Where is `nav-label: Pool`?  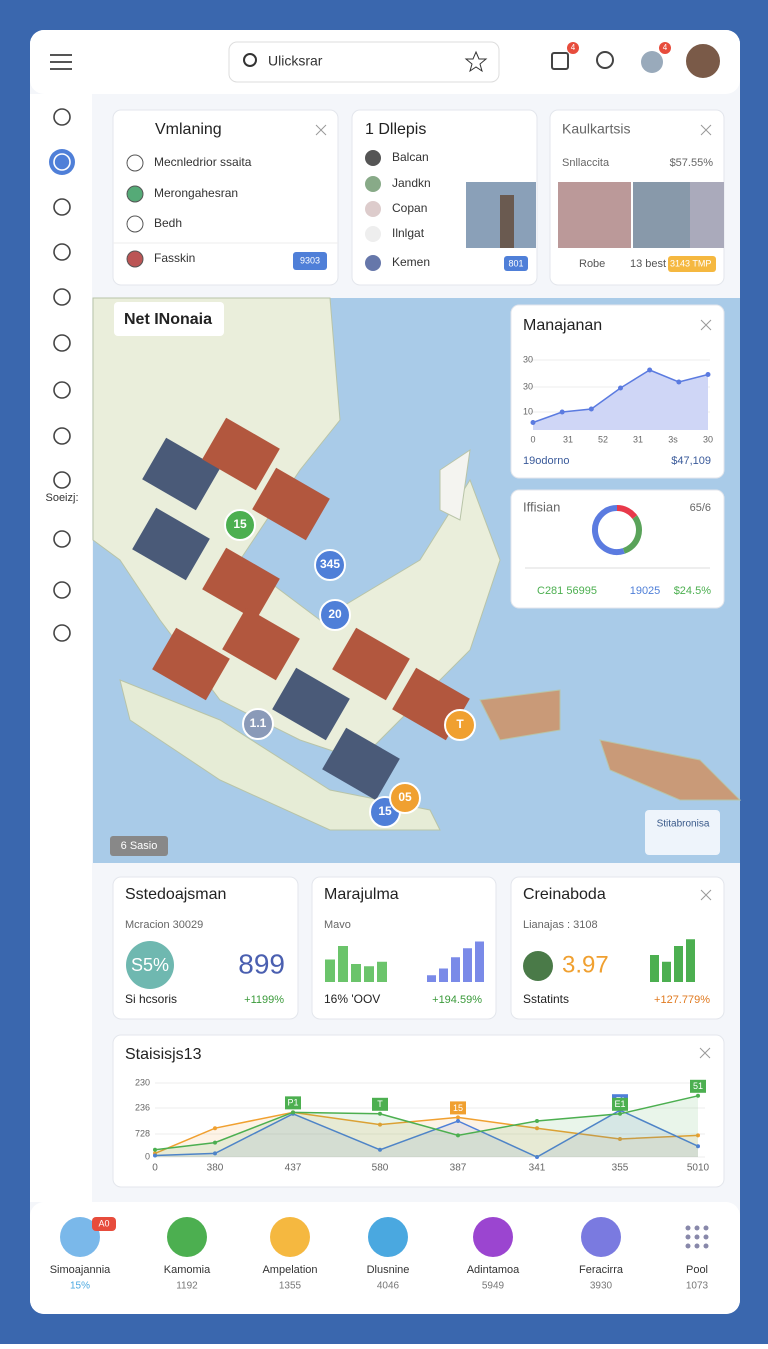
nav-label: Pool is located at coordinates (697, 1270).